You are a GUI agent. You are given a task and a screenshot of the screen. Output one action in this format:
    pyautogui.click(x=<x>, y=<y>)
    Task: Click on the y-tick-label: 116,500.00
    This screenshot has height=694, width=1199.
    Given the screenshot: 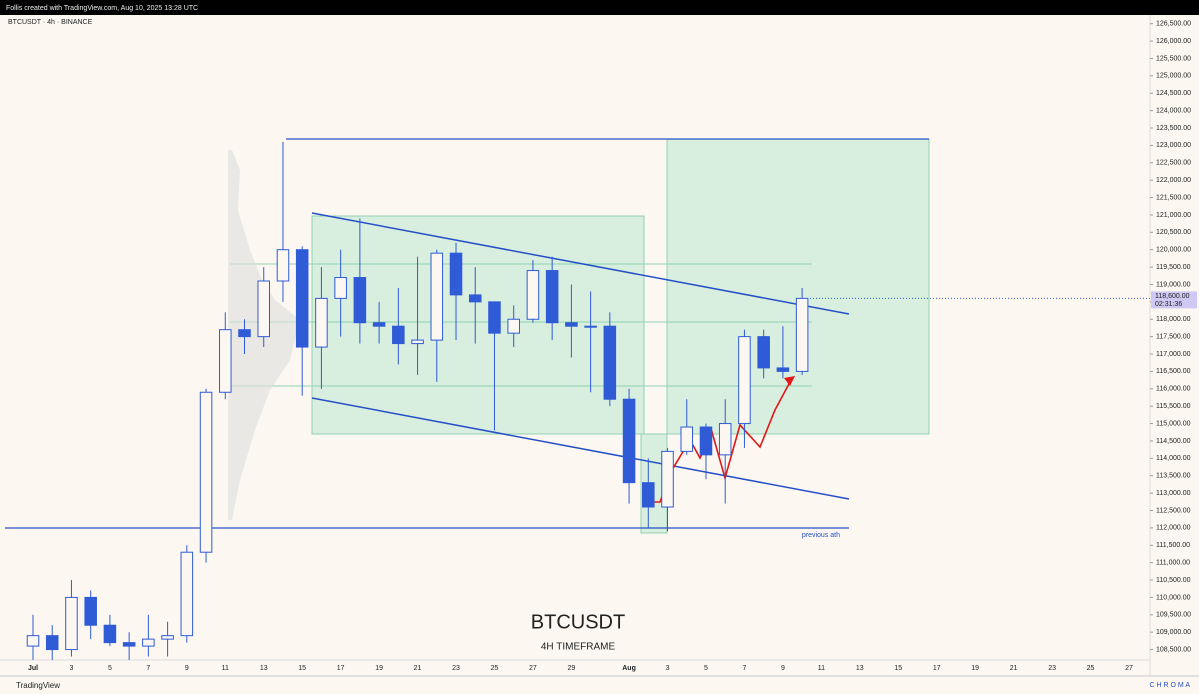 What is the action you would take?
    pyautogui.click(x=1173, y=371)
    